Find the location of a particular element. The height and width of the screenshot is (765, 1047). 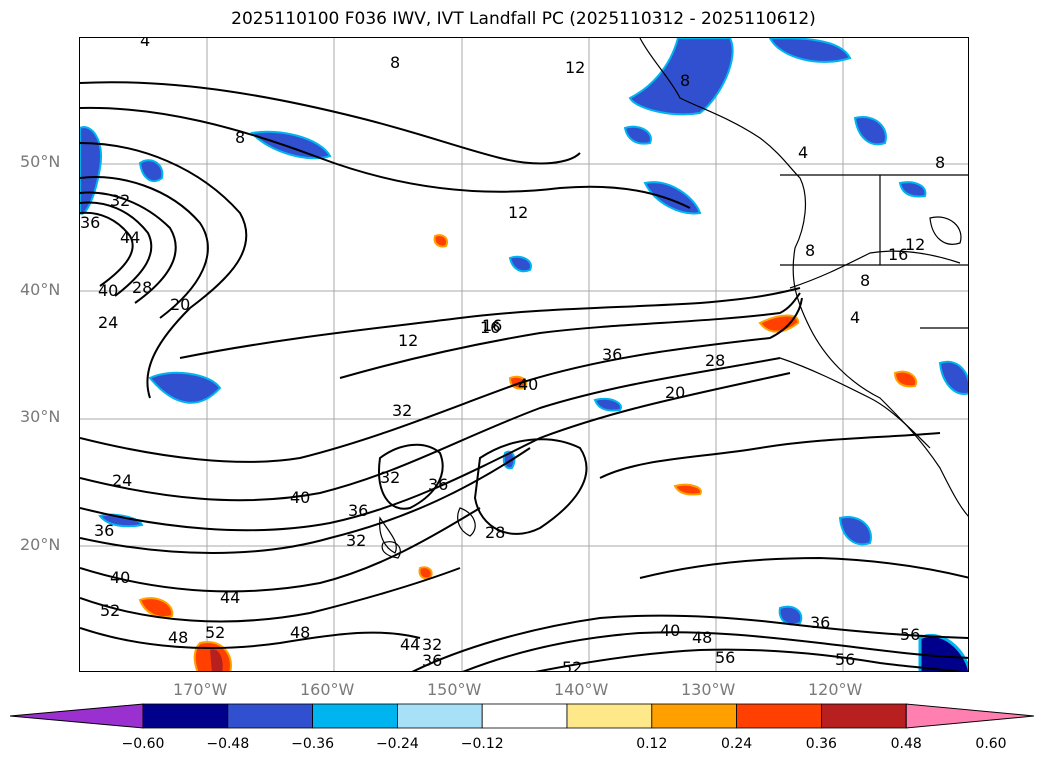

colorbar-tick-label: −0.60 is located at coordinates (143, 744).